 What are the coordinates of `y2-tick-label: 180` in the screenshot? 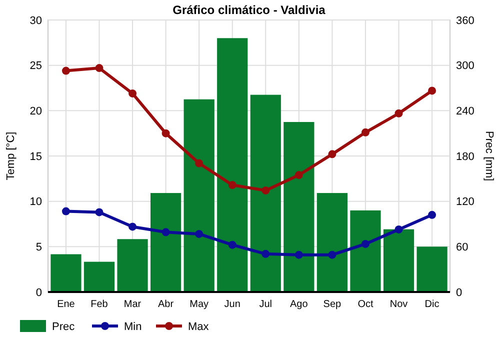 It's located at (465, 156).